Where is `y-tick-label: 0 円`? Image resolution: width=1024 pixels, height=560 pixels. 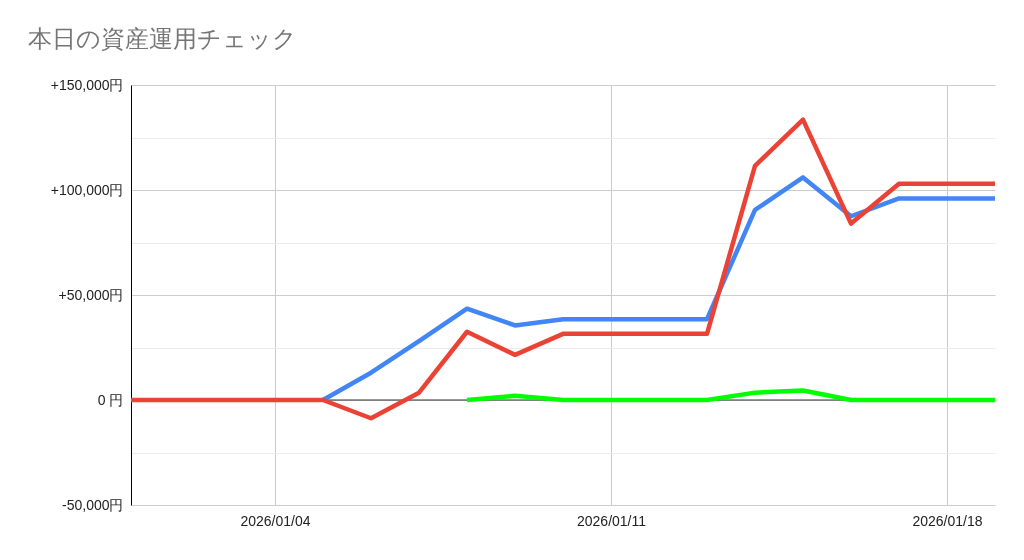 y-tick-label: 0 円 is located at coordinates (110, 399).